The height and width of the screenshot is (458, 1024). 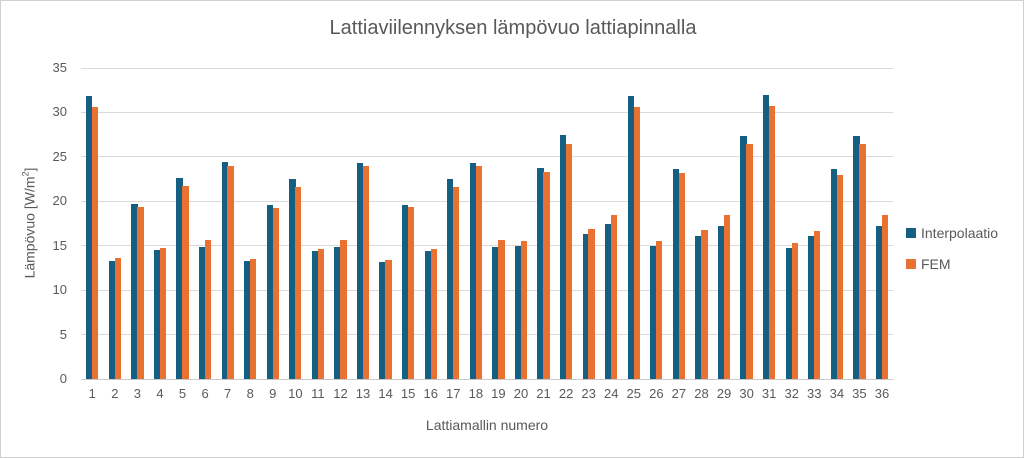 What do you see at coordinates (182, 393) in the screenshot?
I see `x-tick-label: 5` at bounding box center [182, 393].